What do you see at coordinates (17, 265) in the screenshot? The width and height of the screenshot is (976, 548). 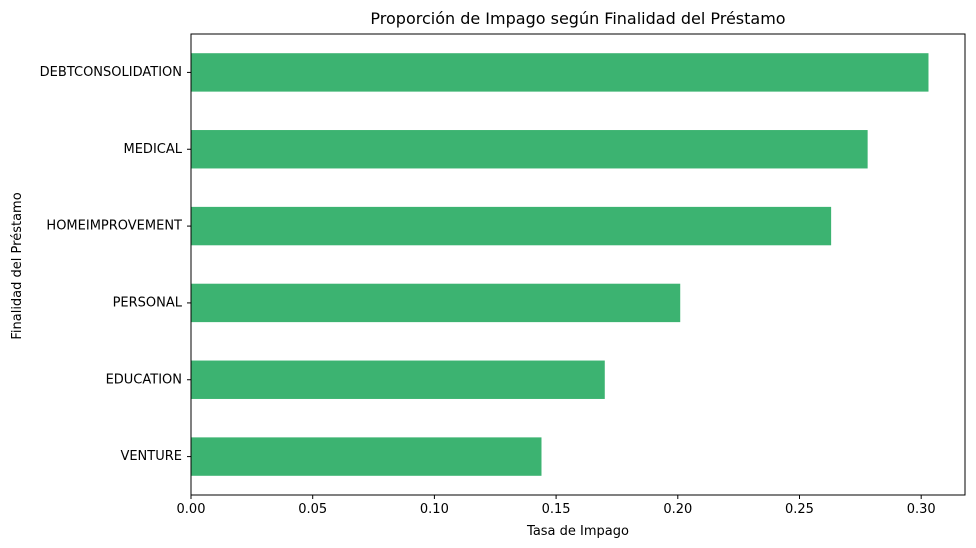 I see `y-axis-label: Finalidad del Préstamo` at bounding box center [17, 265].